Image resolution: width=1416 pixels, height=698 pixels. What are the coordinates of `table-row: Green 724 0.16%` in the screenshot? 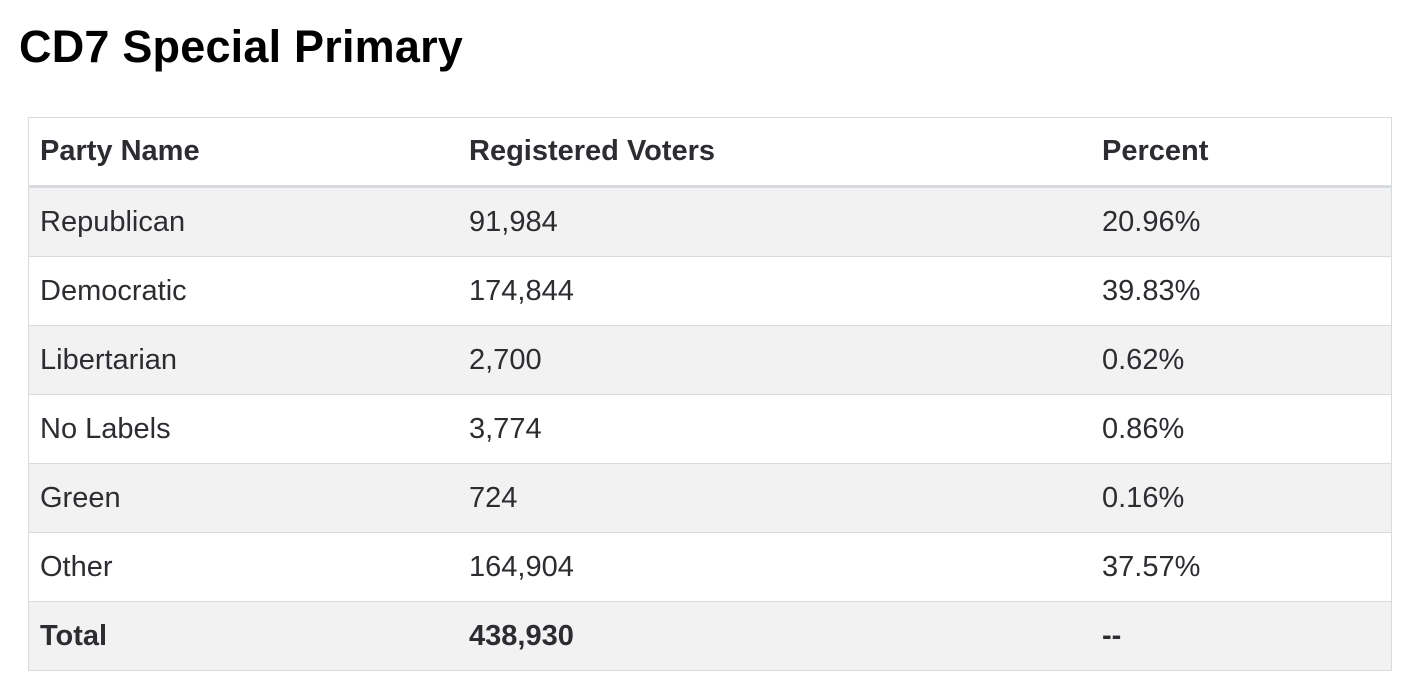 It's located at (710, 498).